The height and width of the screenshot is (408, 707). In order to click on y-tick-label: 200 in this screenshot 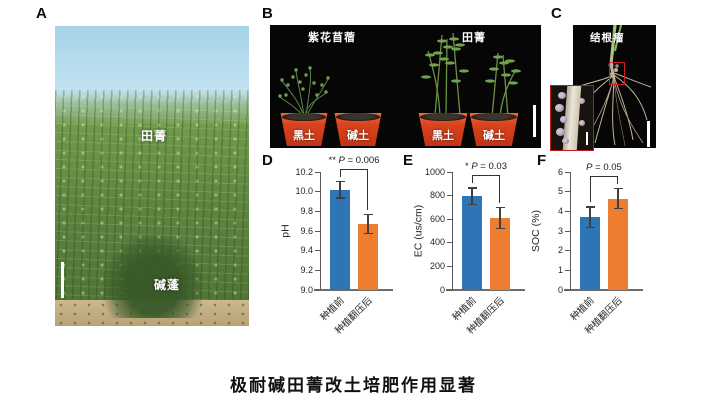, I will do `click(437, 265)`.